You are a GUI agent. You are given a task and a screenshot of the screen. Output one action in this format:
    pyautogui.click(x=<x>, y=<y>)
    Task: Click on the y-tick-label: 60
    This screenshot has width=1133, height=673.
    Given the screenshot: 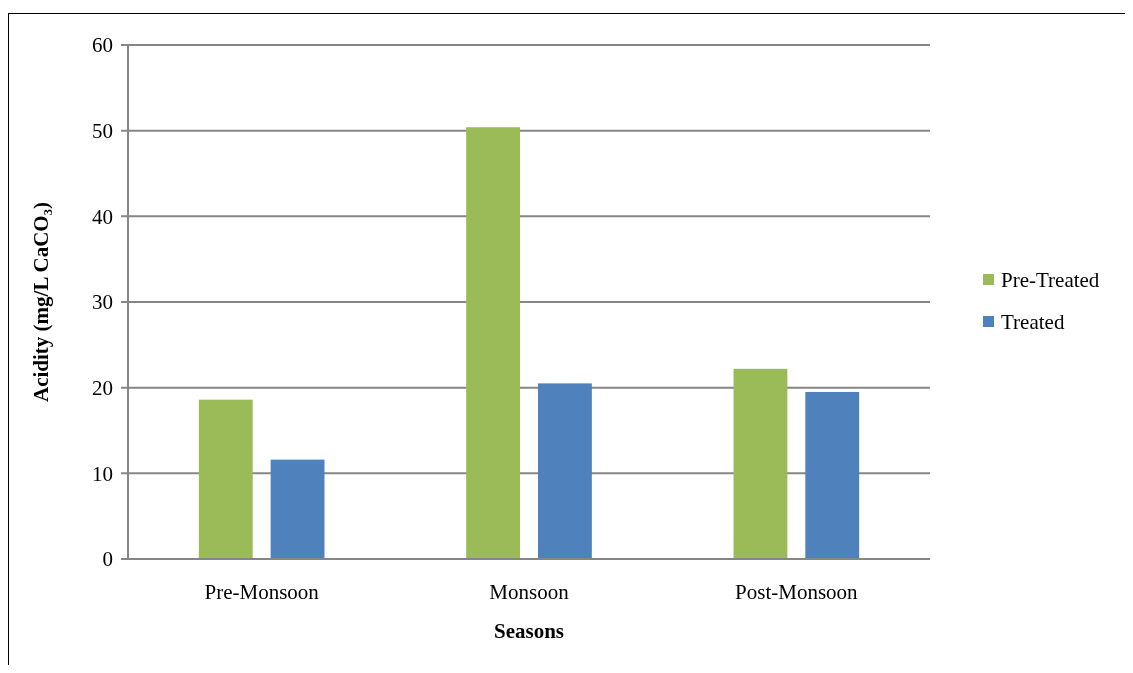 What is the action you would take?
    pyautogui.click(x=102, y=45)
    